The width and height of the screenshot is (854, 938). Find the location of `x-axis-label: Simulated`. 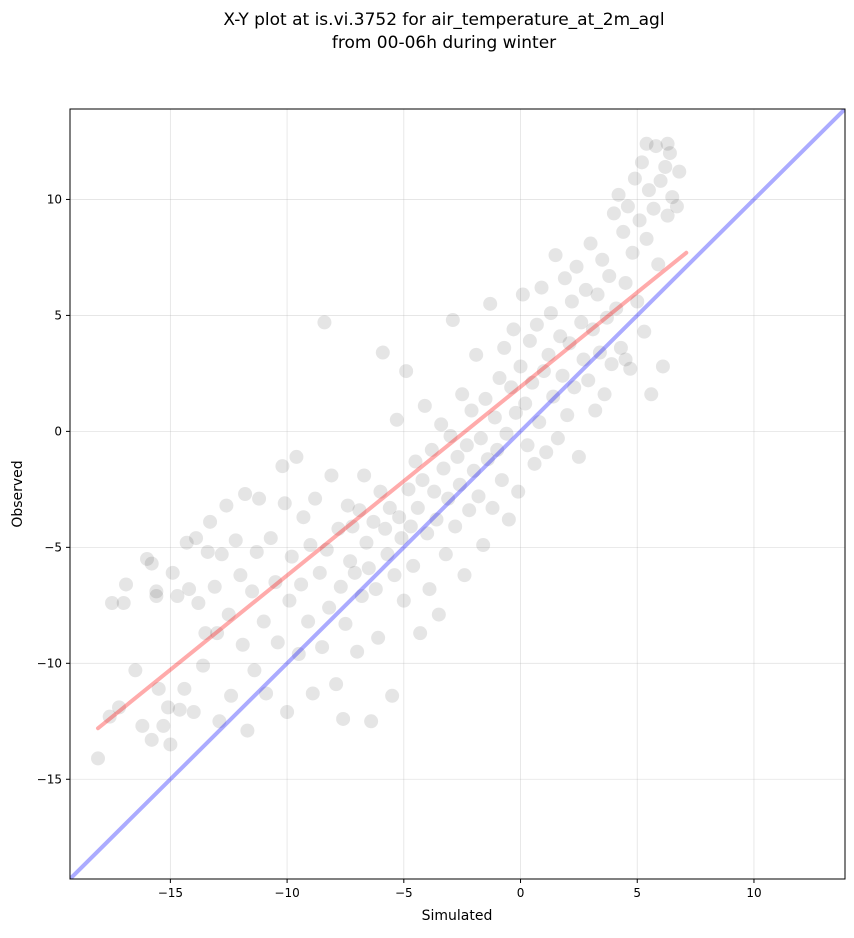

x-axis-label: Simulated is located at coordinates (457, 916).